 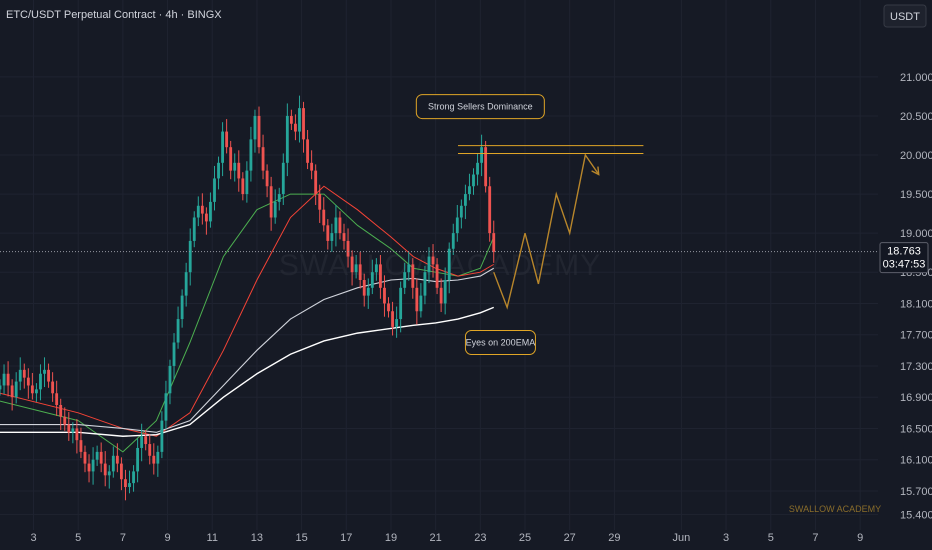 I want to click on price-tag-box, so click(x=904, y=258).